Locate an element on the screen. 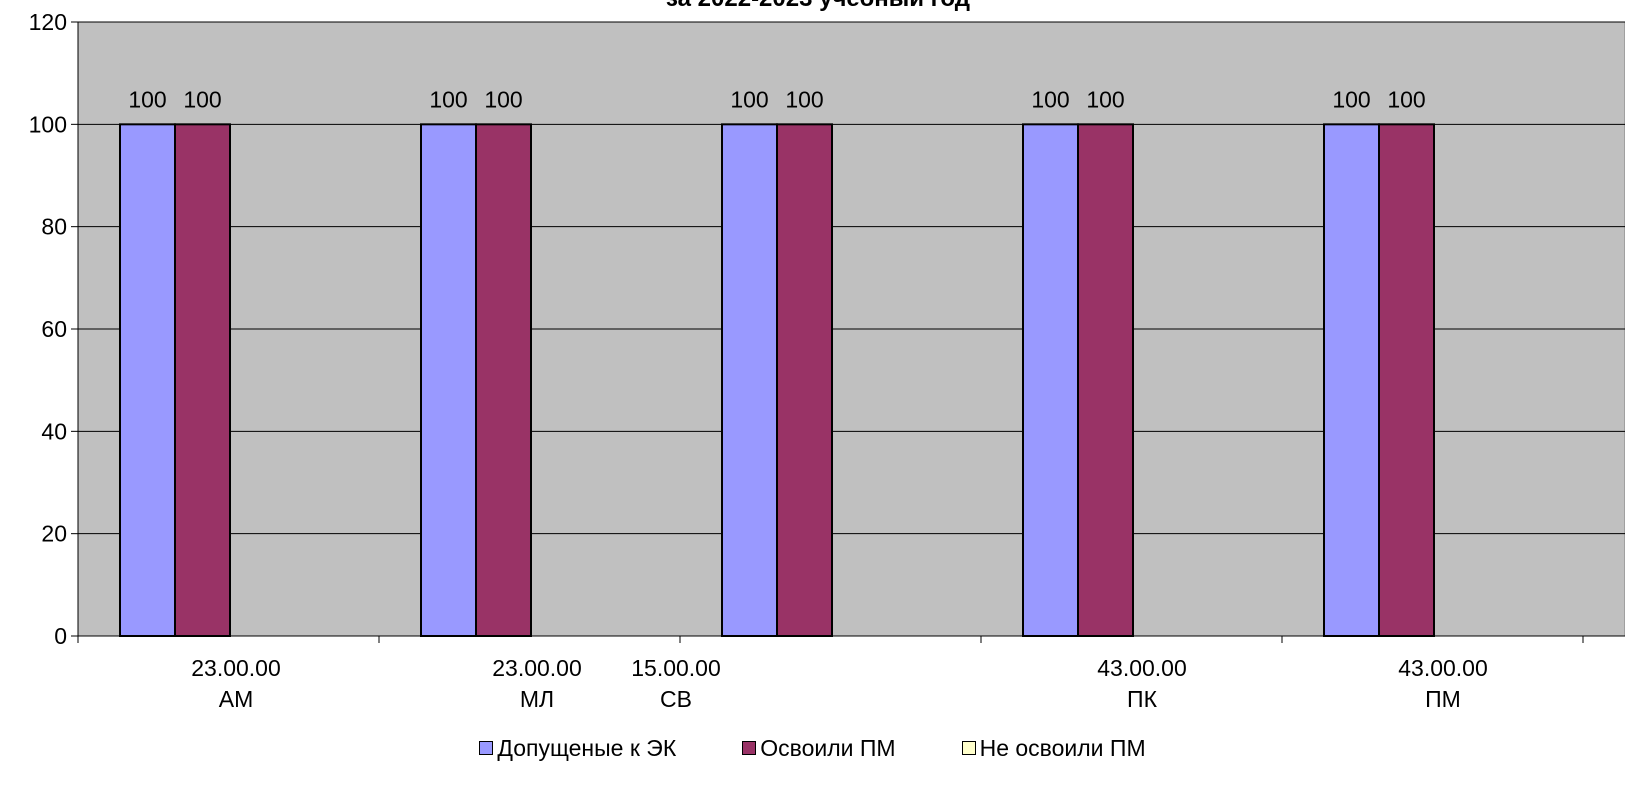 The width and height of the screenshot is (1625, 796). x-tick-label-1-1: МЛ is located at coordinates (537, 699).